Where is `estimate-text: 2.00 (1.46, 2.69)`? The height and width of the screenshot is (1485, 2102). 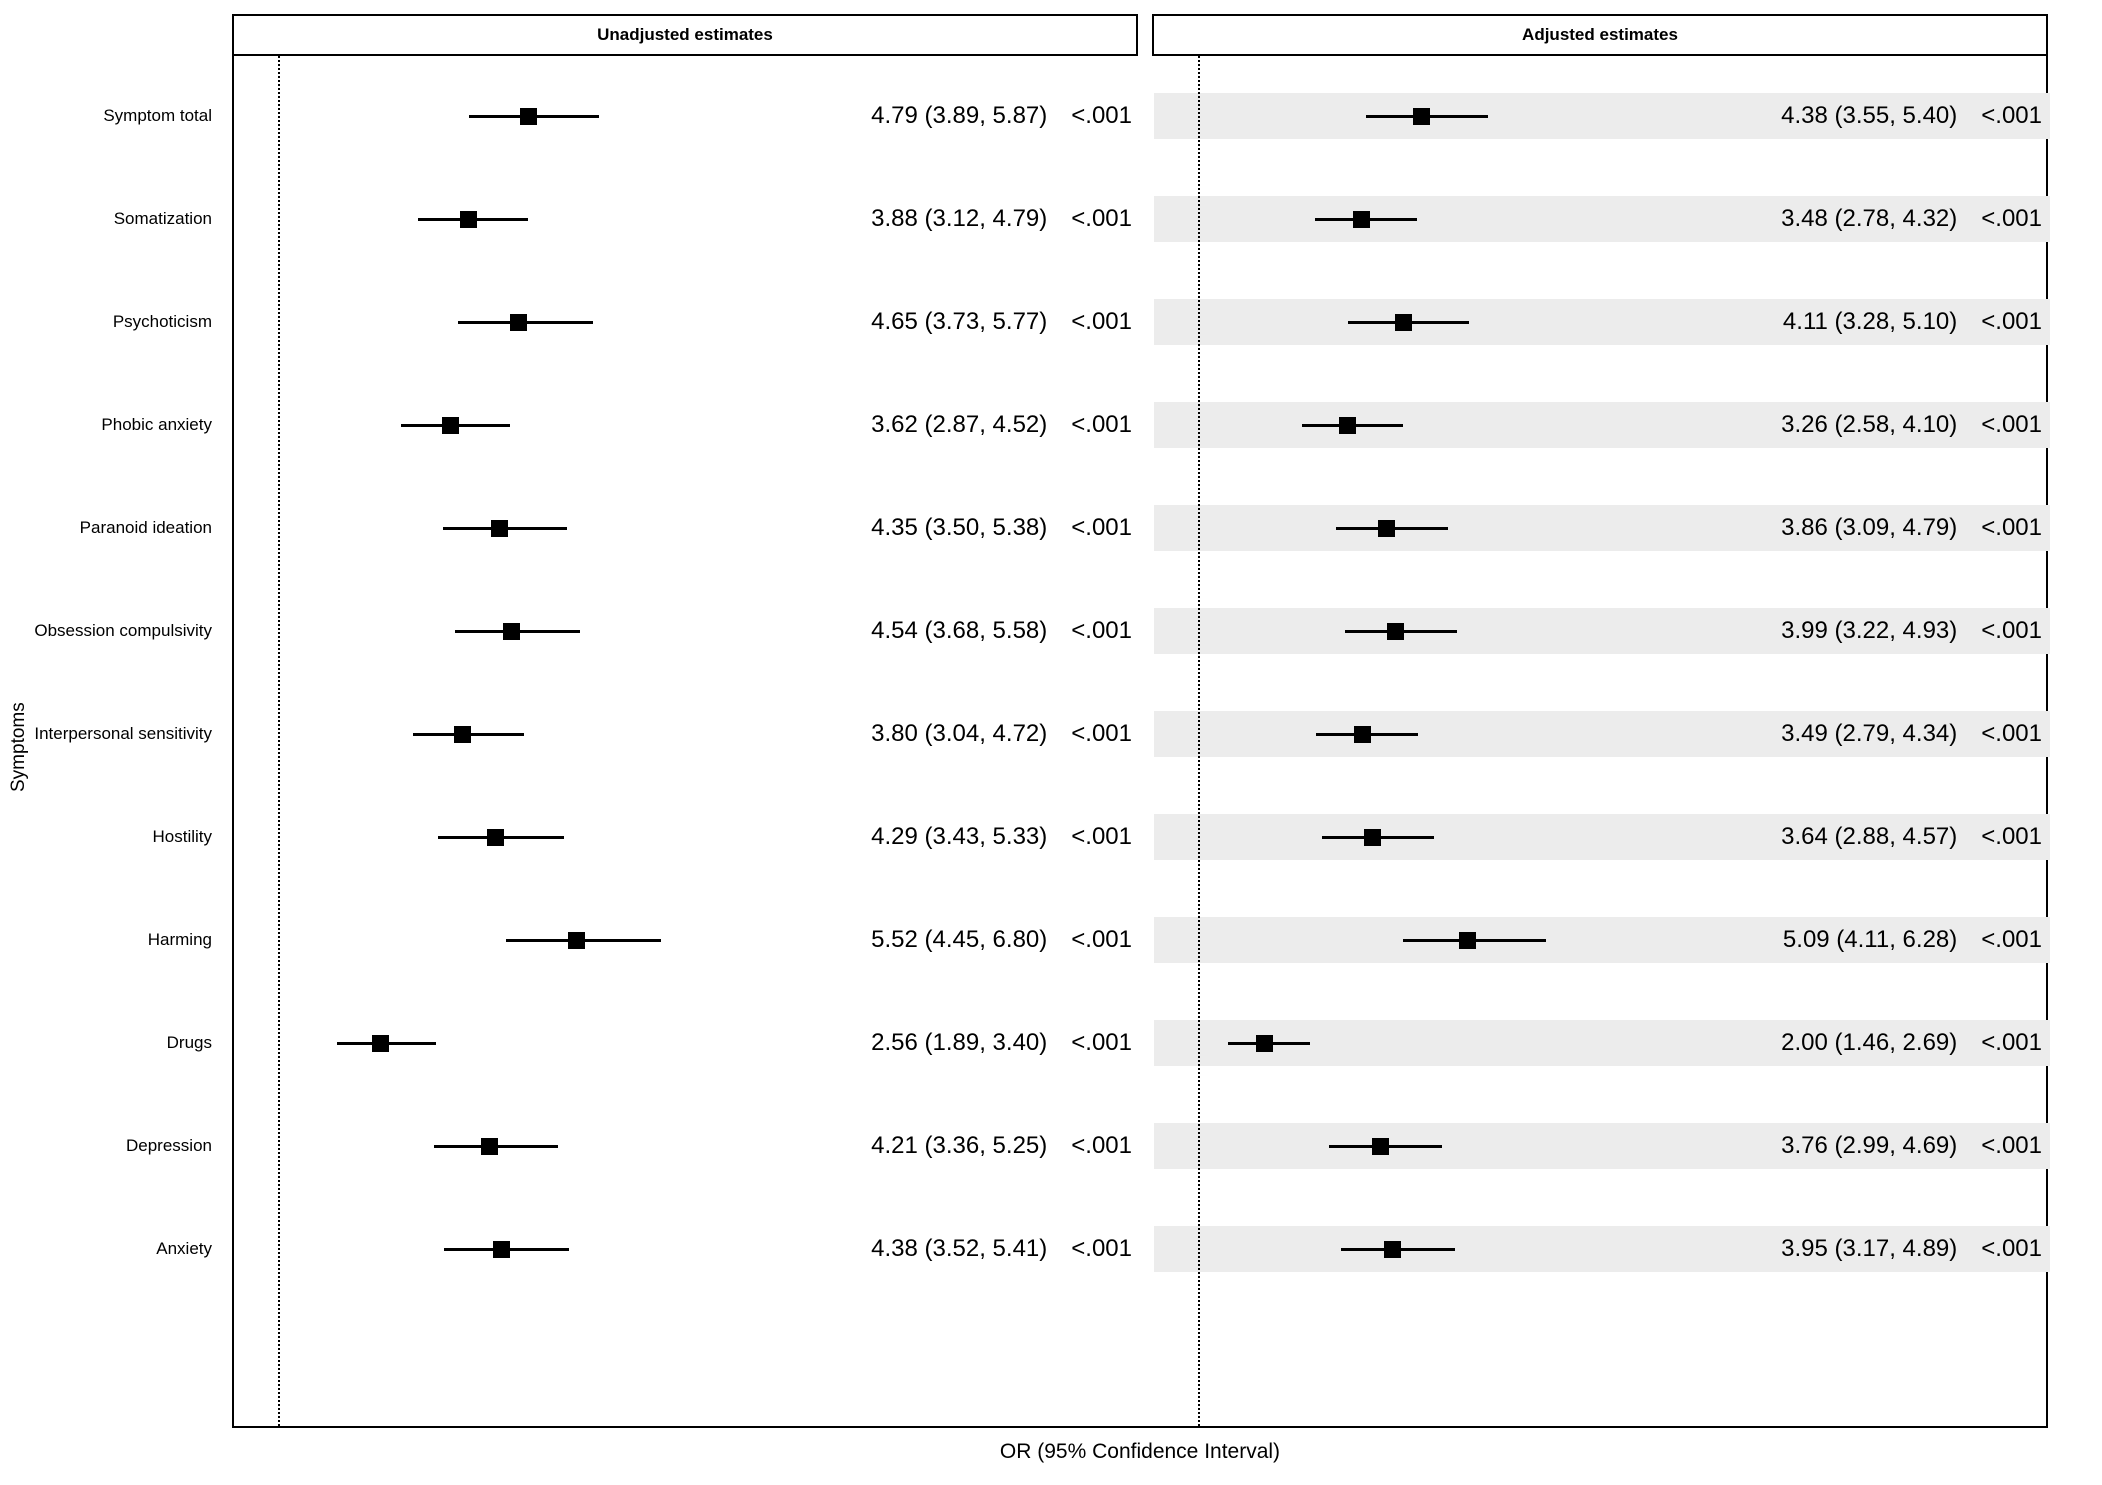 estimate-text: 2.00 (1.46, 2.69) is located at coordinates (1869, 1042).